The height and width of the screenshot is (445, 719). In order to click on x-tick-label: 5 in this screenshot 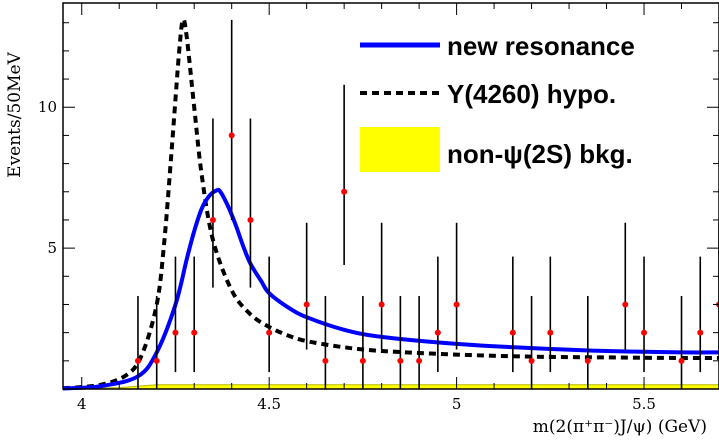, I will do `click(457, 404)`.